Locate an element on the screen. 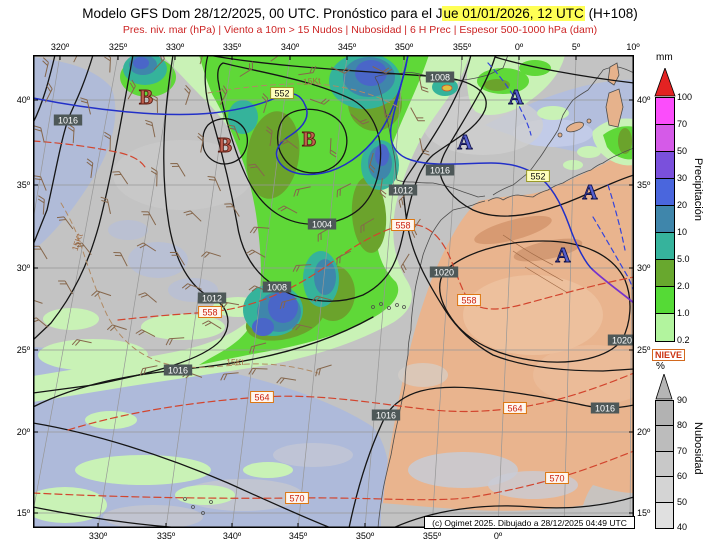 Image resolution: width=720 pixels, height=560 pixels. axis-top-lon: 10º is located at coordinates (633, 47).